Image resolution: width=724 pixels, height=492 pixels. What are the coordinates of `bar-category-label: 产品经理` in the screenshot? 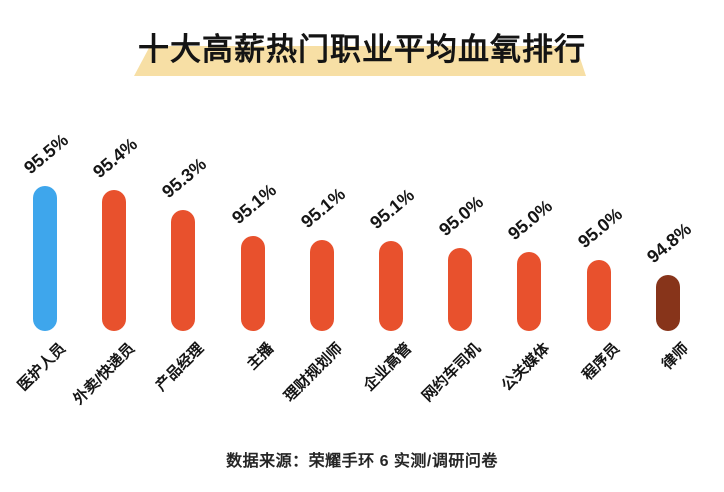 It's located at (180, 367).